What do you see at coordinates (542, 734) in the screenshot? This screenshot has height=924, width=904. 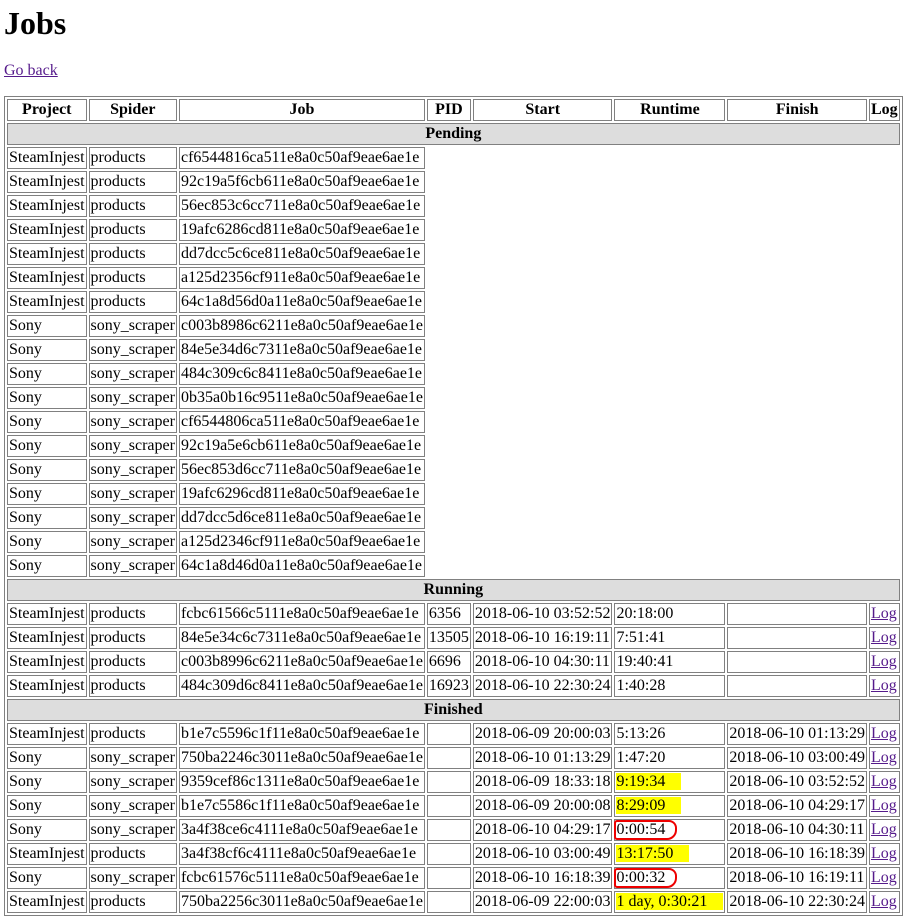 I see `start-cell: 2018-06-09 20:00:03` at bounding box center [542, 734].